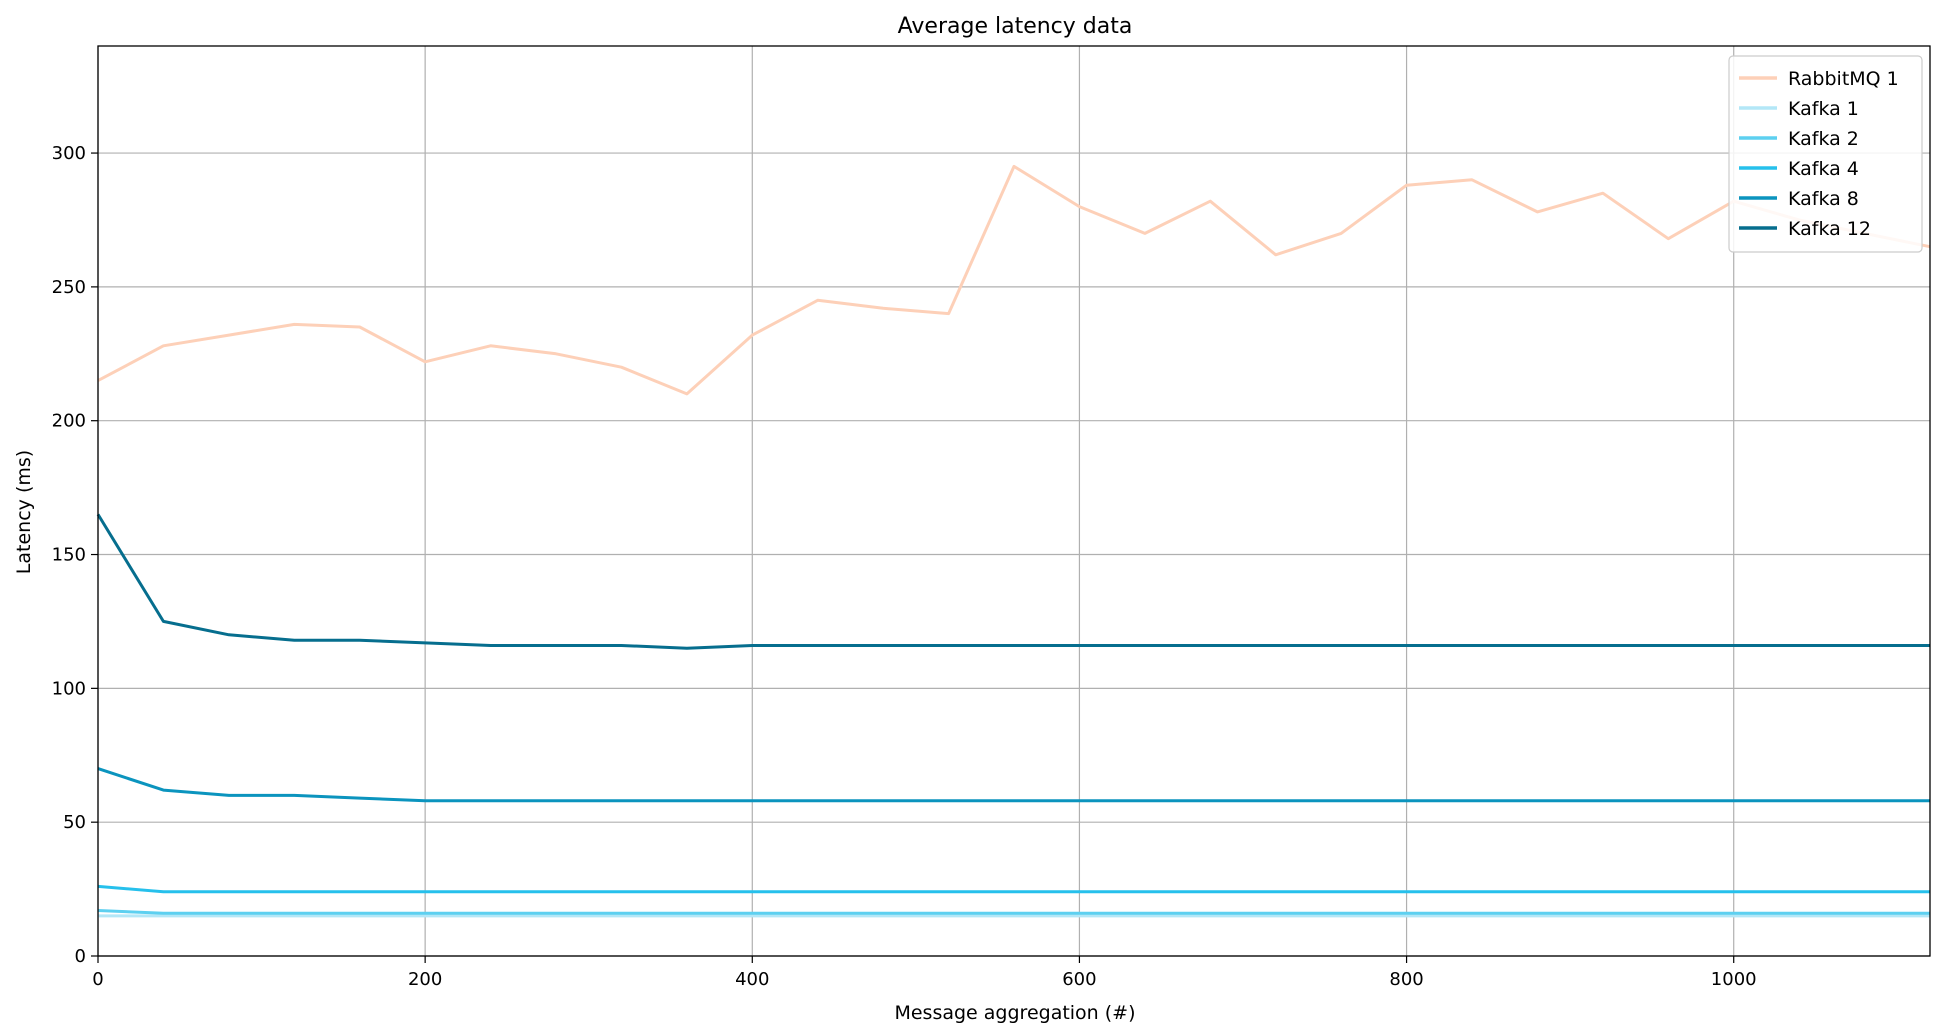  Describe the element at coordinates (69, 287) in the screenshot. I see `y-tick-label: 250` at that location.